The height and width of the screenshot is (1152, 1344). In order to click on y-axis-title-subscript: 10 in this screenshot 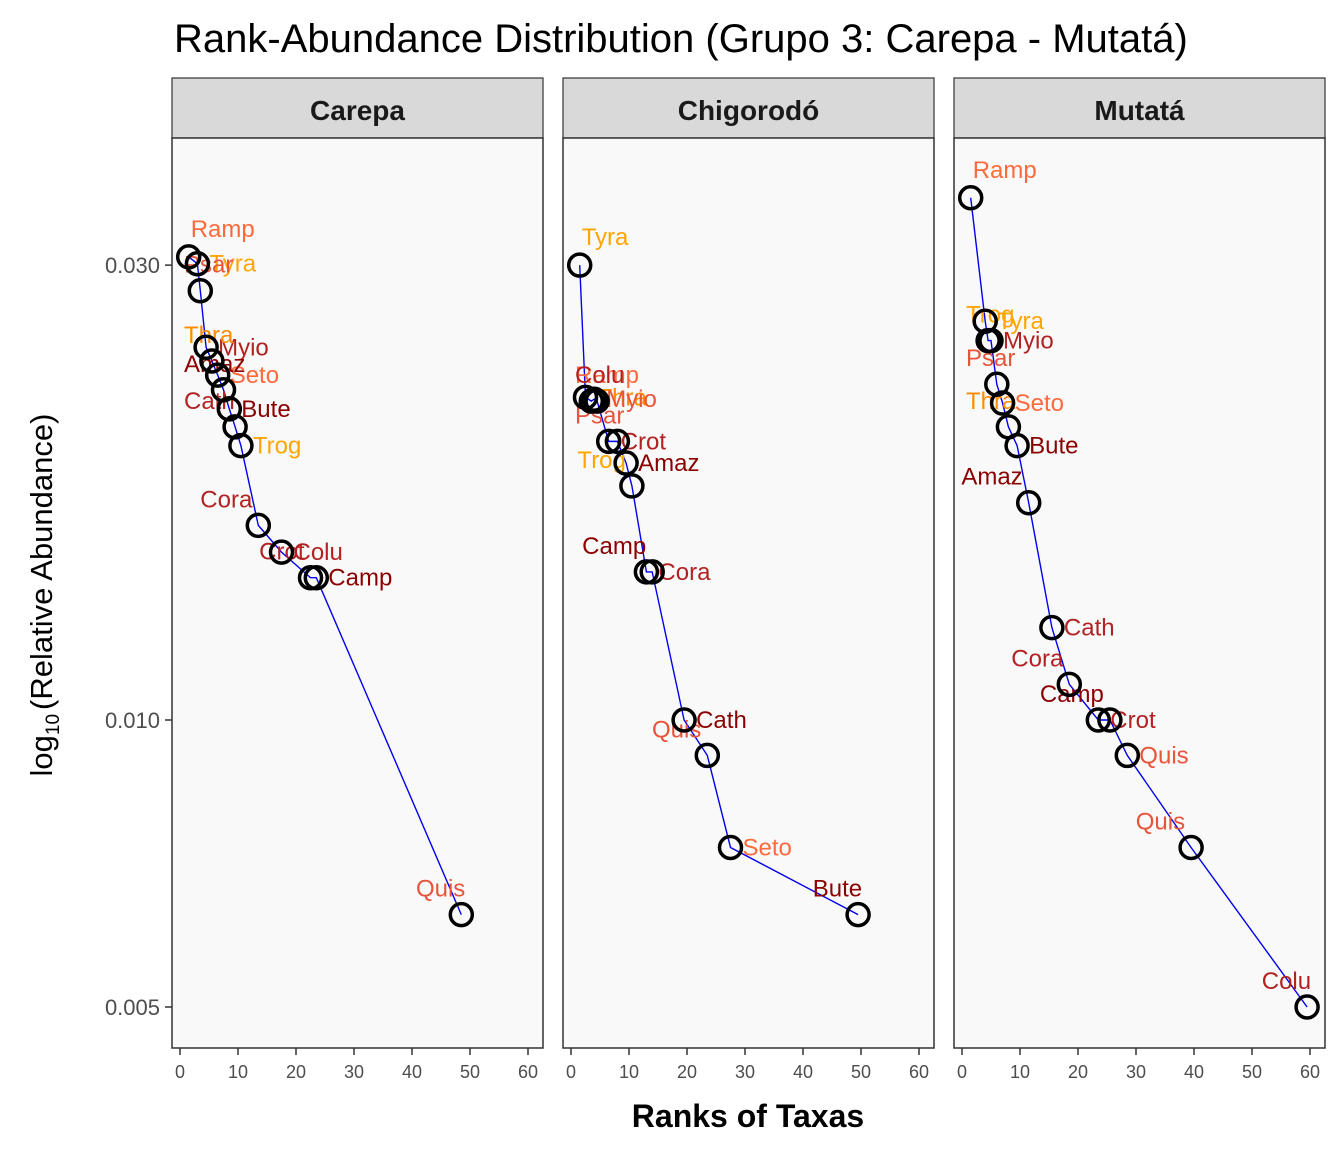, I will do `click(53, 724)`.